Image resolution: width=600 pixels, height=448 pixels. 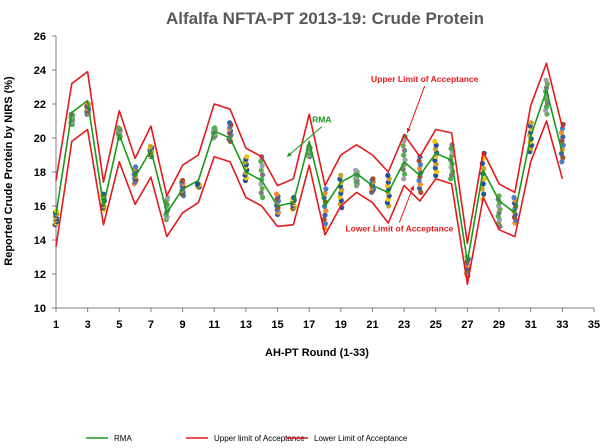 What do you see at coordinates (40, 309) in the screenshot?
I see `y-tick-label: 10` at bounding box center [40, 309].